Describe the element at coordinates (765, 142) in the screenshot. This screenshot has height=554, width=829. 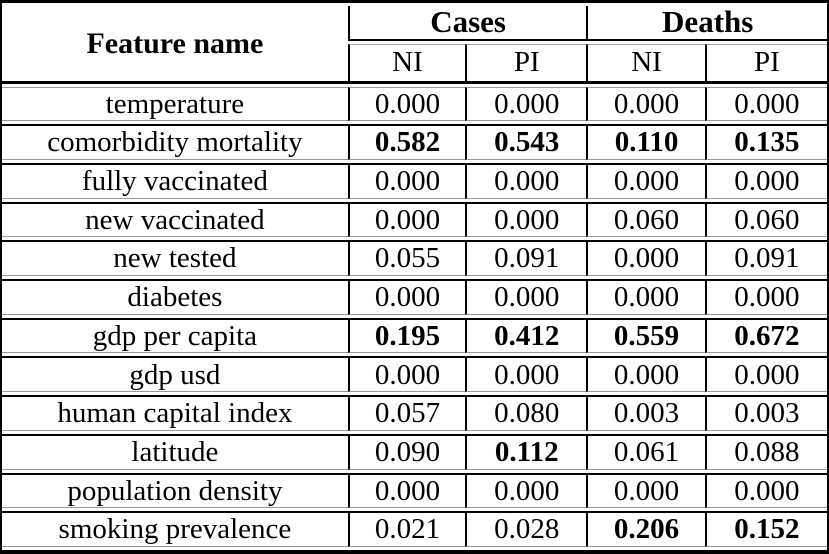
I see `value-cell: 0.135` at that location.